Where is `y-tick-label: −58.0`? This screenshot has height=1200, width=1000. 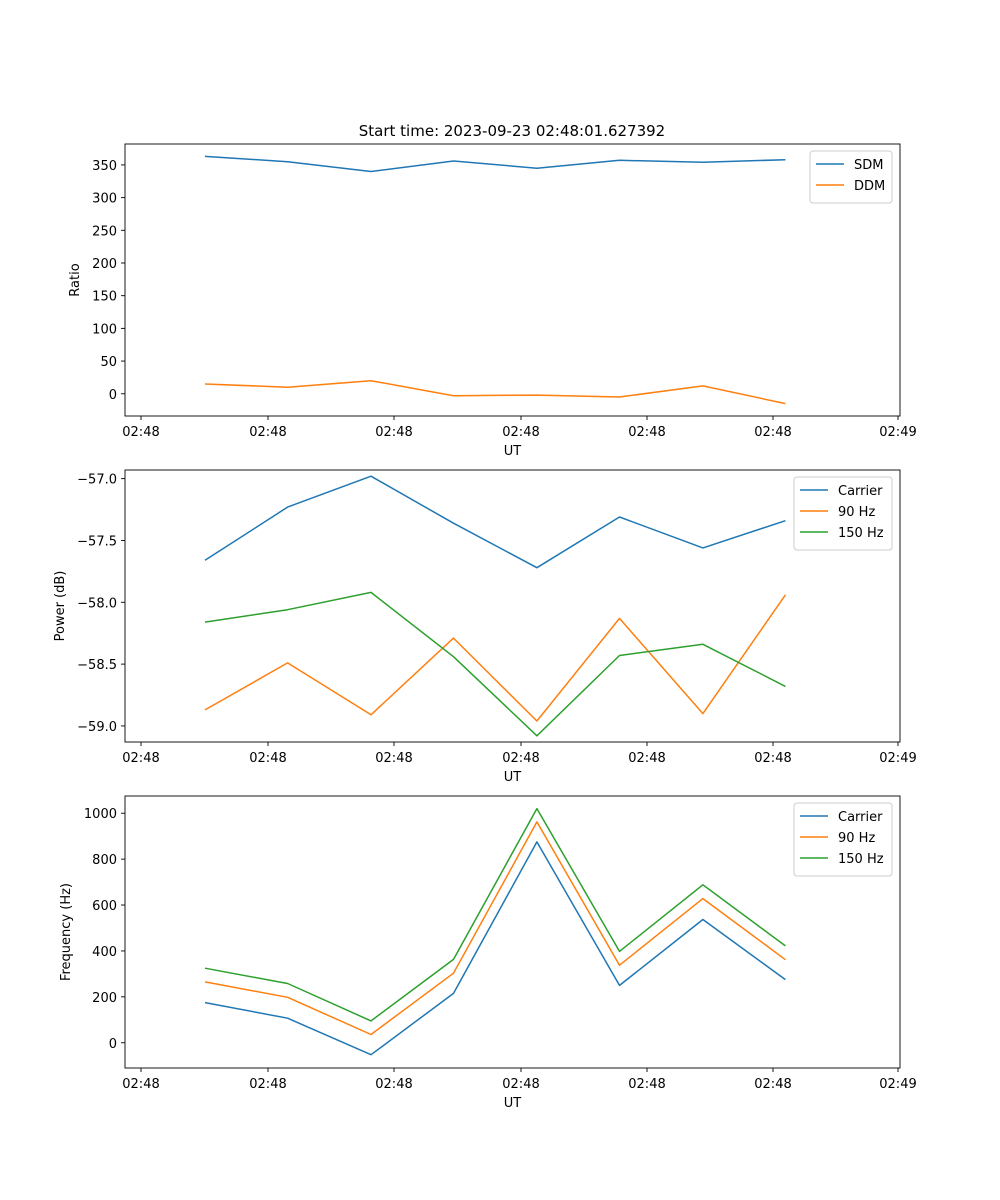
y-tick-label: −58.0 is located at coordinates (97, 603).